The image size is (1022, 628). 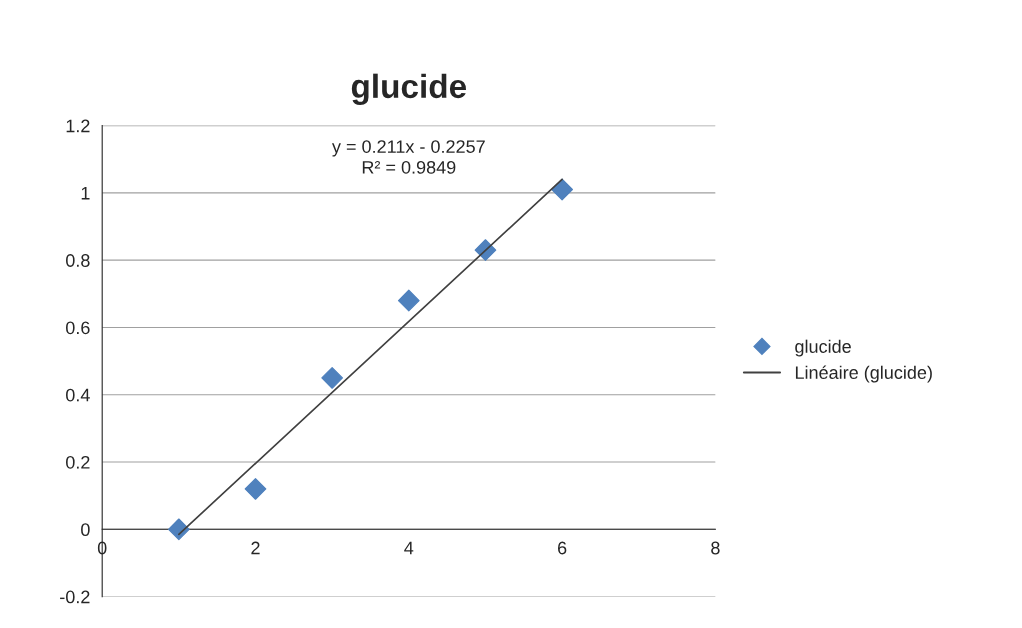 I want to click on x-tick-label: 6, so click(x=562, y=548).